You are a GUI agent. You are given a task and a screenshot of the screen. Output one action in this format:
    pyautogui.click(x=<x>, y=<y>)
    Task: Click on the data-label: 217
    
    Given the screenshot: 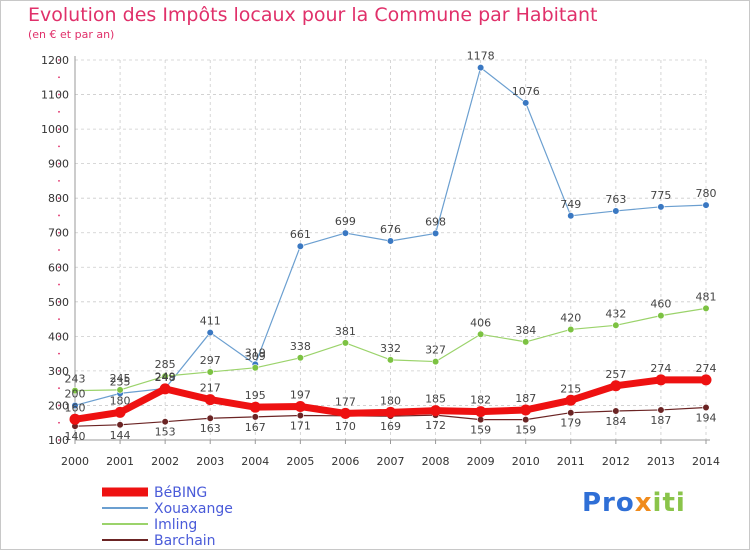 What is the action you would take?
    pyautogui.click(x=210, y=388)
    